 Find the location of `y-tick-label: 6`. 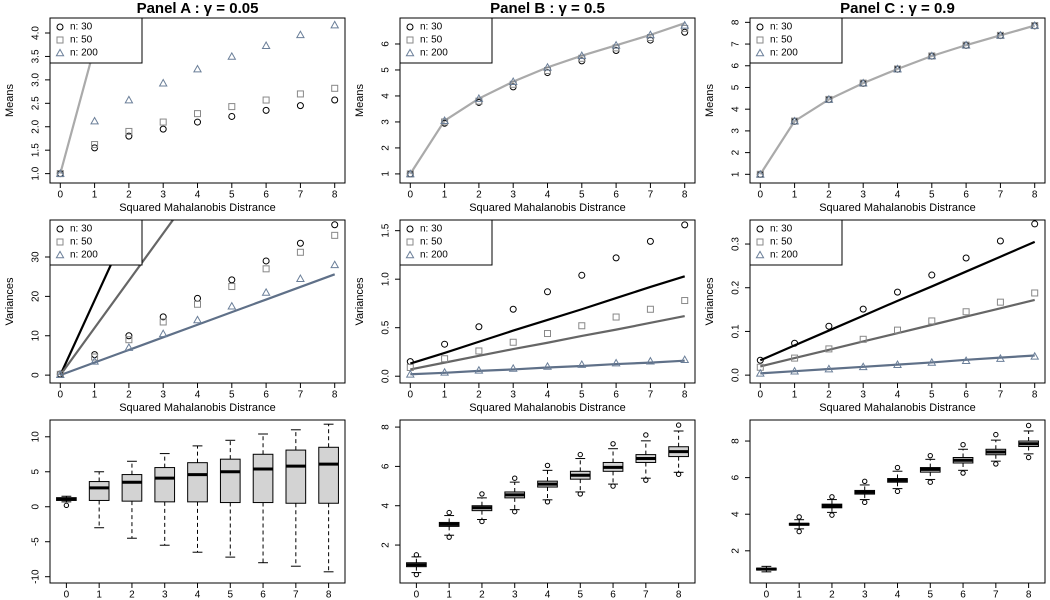

y-tick-label: 6 is located at coordinates (736, 477).